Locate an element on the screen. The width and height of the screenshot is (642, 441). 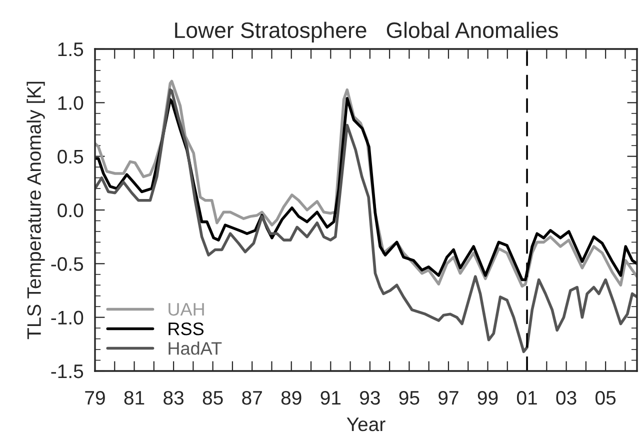
legend-label: UAH is located at coordinates (186, 309).